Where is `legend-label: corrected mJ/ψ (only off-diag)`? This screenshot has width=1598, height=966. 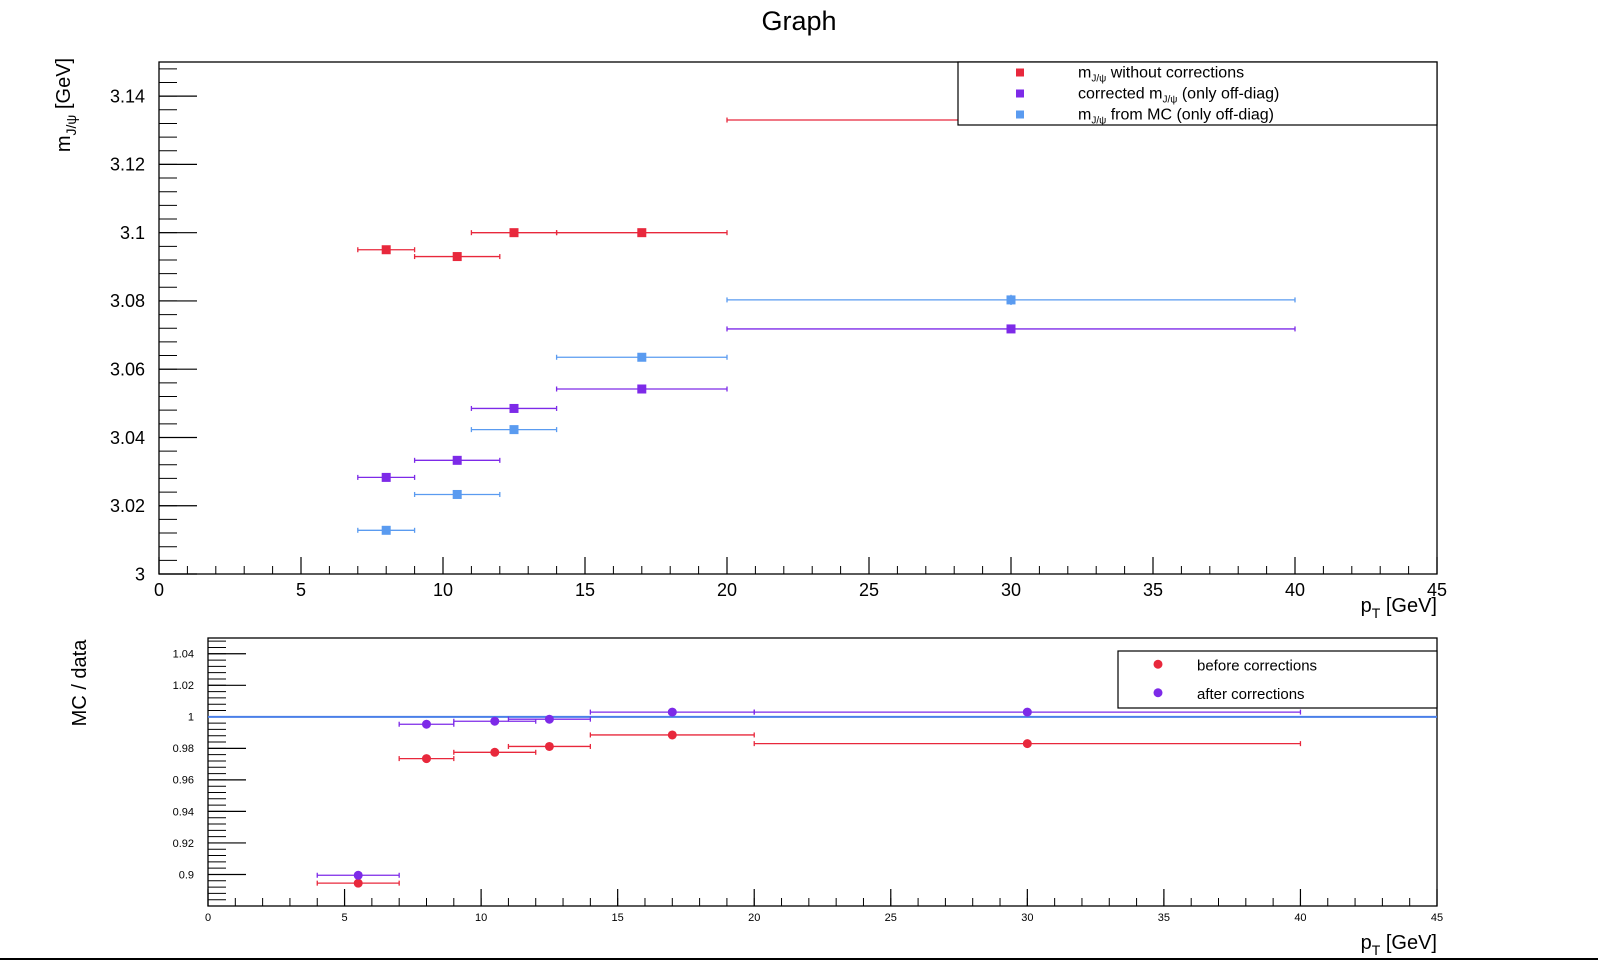 legend-label: corrected mJ/ψ (only off-diag) is located at coordinates (1178, 96).